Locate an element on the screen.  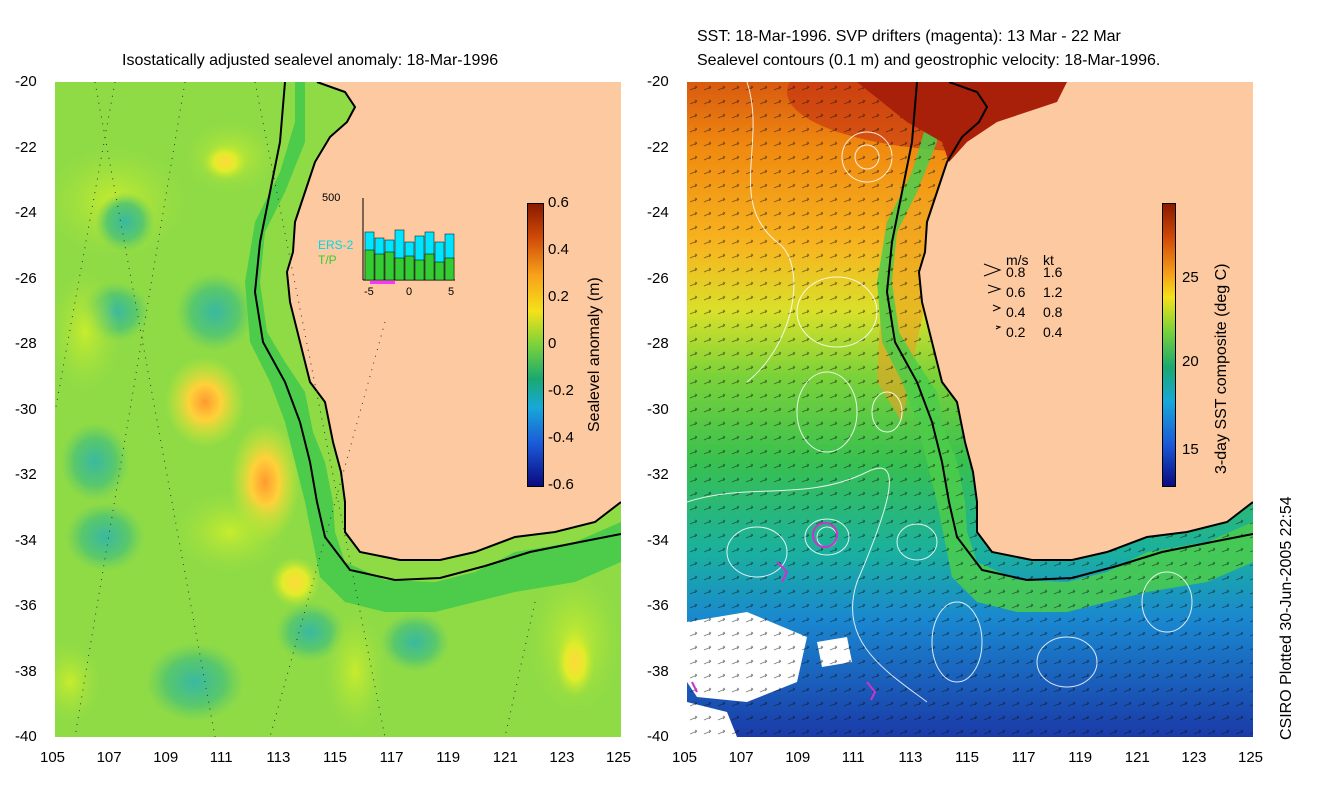
sealevel-colorbar-label: Sealevel anomaly (m) is located at coordinates (594, 354).